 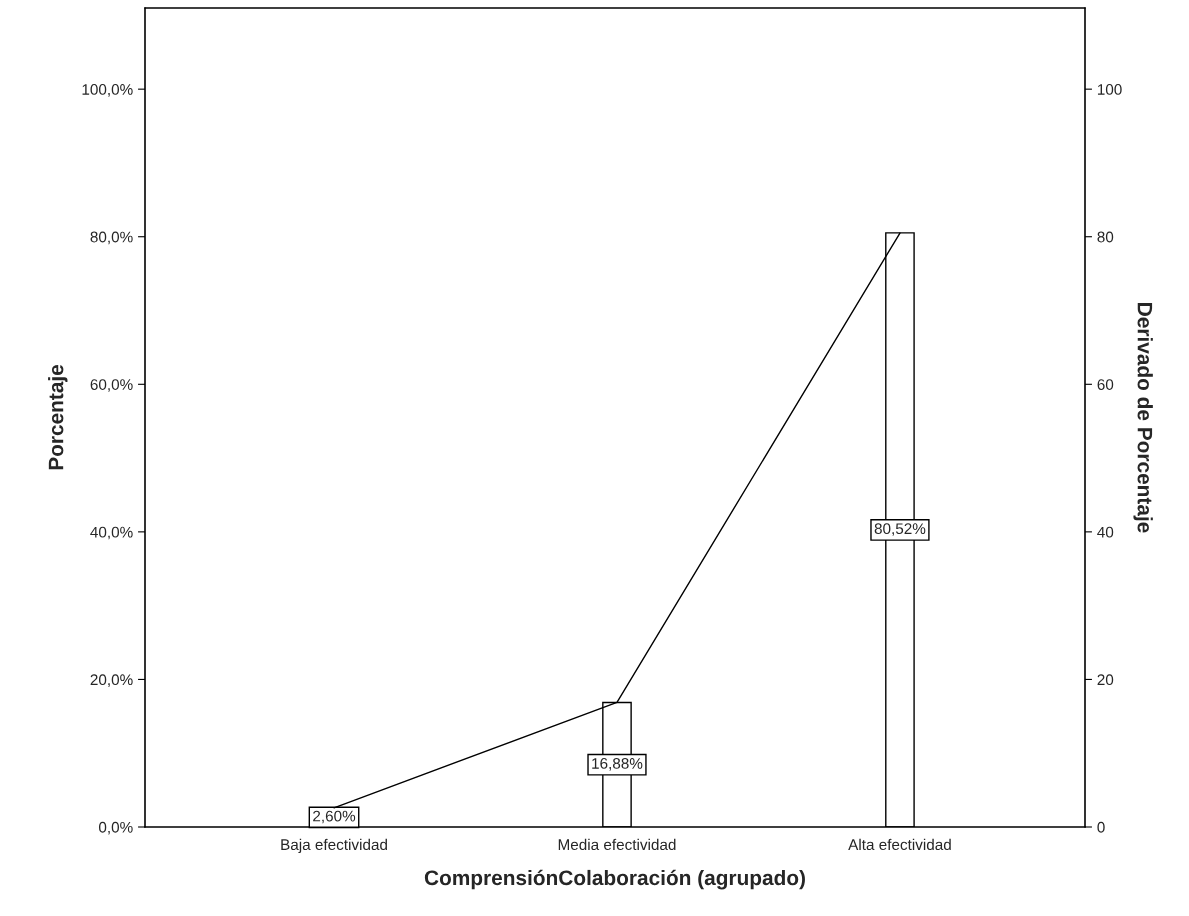 I want to click on x-tick-label: Baja efectividad, so click(x=334, y=846).